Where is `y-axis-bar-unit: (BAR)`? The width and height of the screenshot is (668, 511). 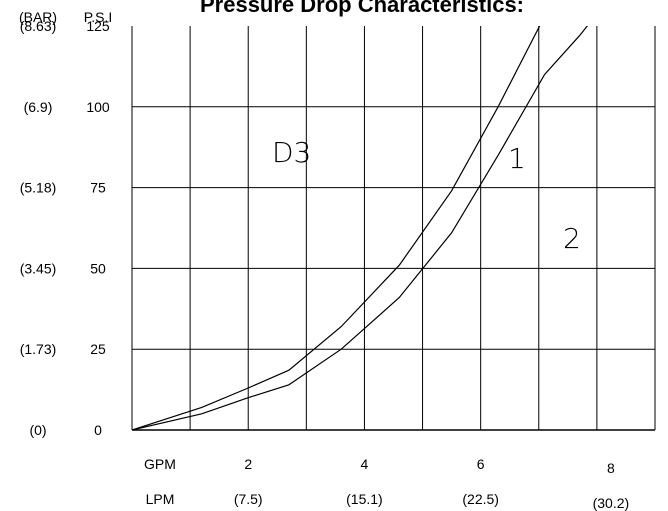 y-axis-bar-unit: (BAR) is located at coordinates (38, 17).